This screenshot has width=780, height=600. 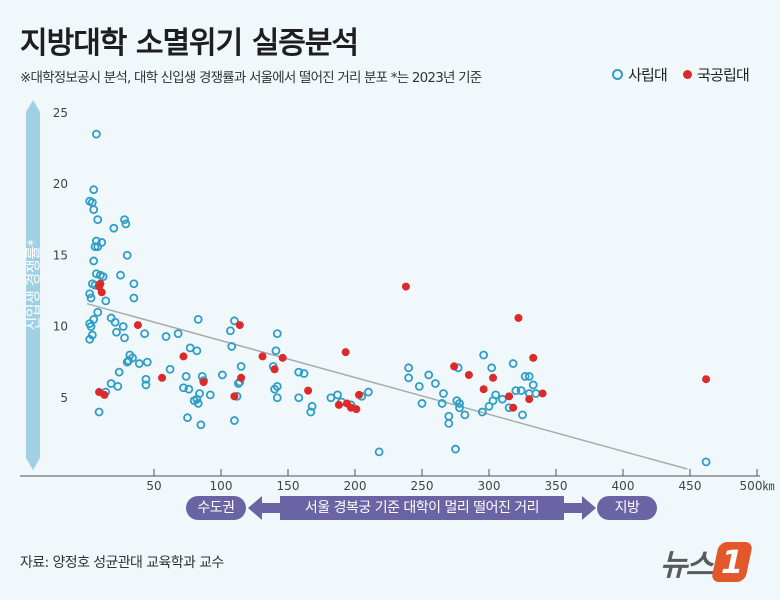 What do you see at coordinates (265, 508) in the screenshot?
I see `left-arrow` at bounding box center [265, 508].